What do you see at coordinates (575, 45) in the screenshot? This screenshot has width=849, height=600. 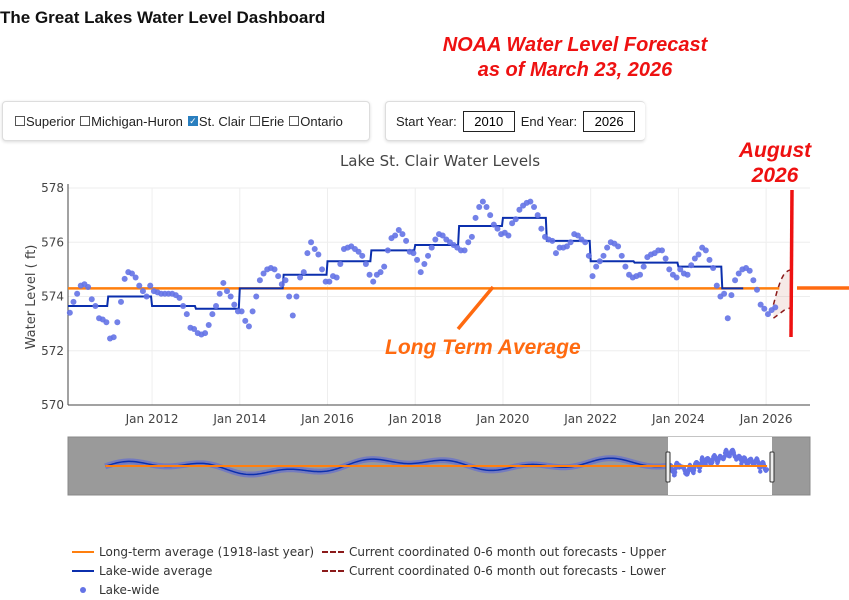 I see `annotation-line: NOAA Water Level Forecast` at bounding box center [575, 45].